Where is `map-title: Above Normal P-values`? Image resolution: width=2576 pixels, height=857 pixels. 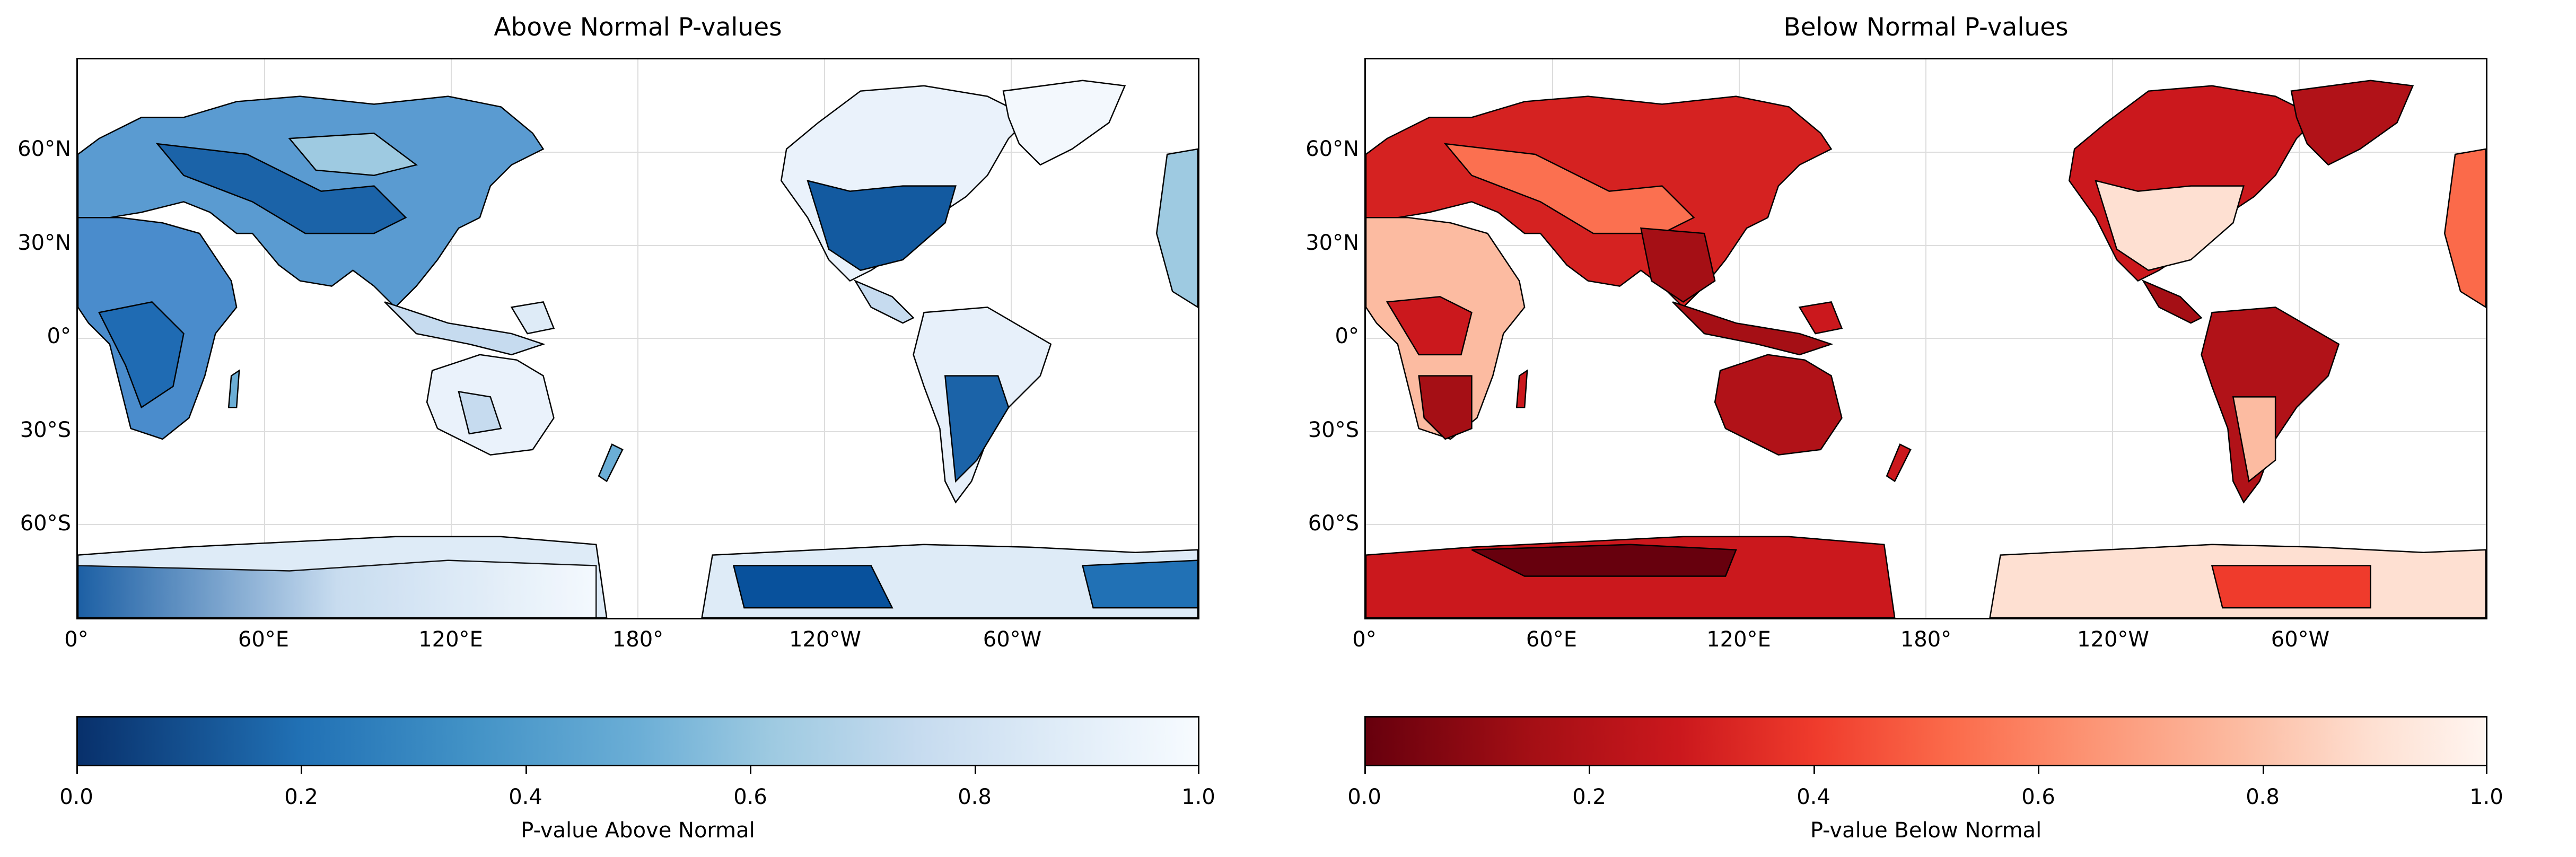
map-title: Above Normal P-values is located at coordinates (638, 27).